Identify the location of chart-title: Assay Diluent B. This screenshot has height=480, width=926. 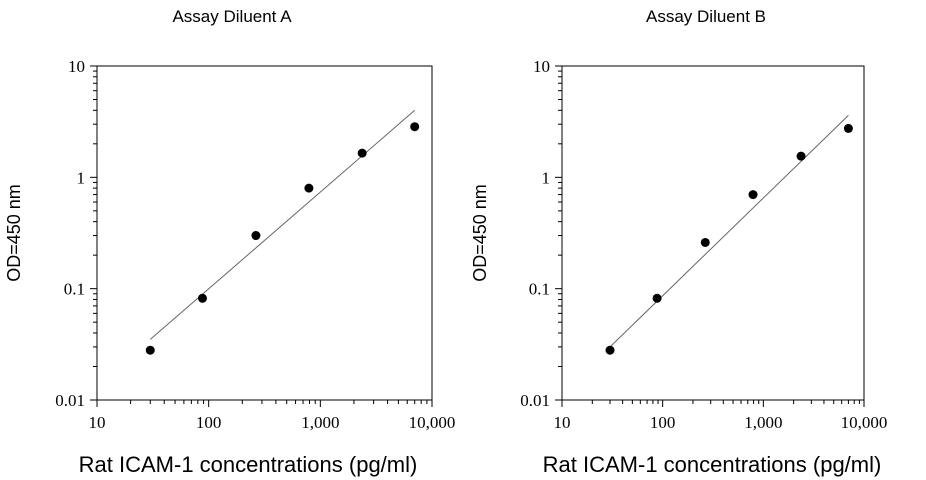
(706, 16).